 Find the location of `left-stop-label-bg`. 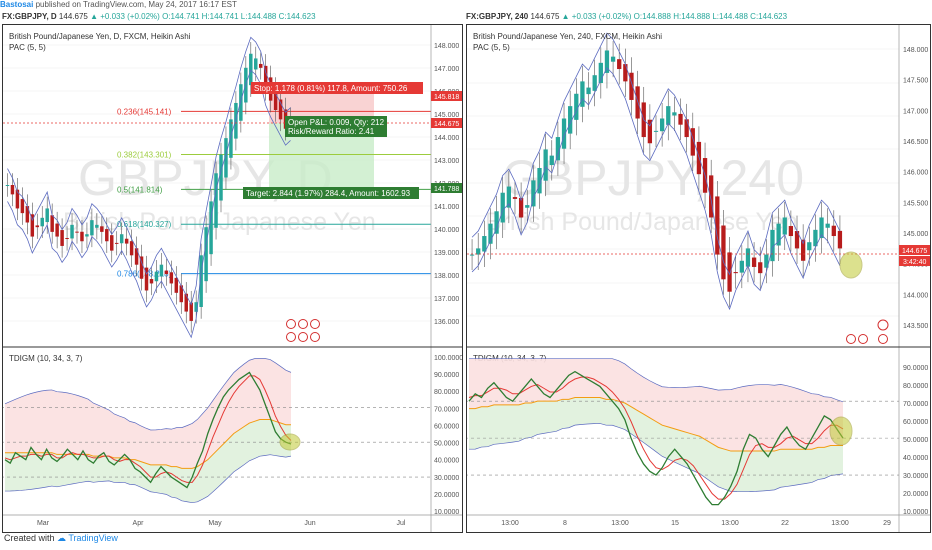

left-stop-label-bg is located at coordinates (337, 88).